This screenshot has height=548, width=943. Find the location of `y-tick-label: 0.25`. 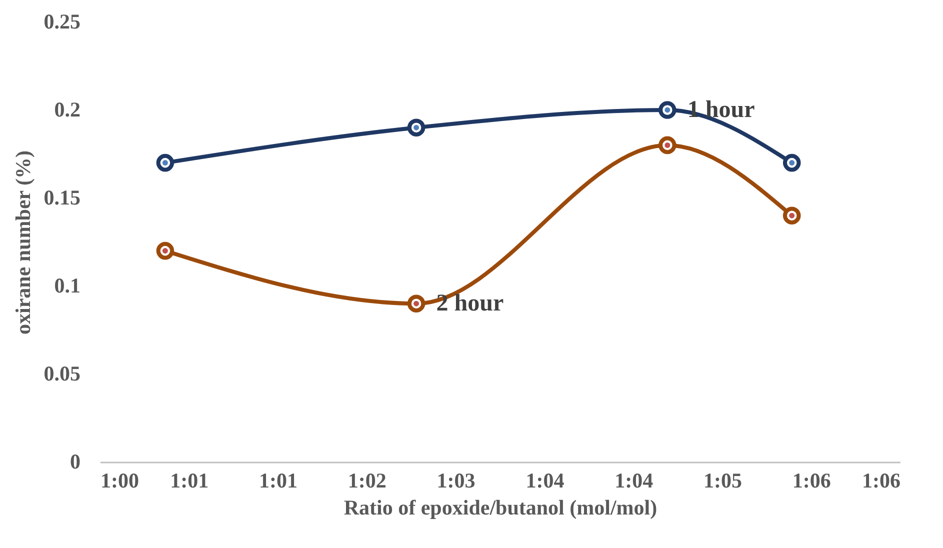

y-tick-label: 0.25 is located at coordinates (62, 22).